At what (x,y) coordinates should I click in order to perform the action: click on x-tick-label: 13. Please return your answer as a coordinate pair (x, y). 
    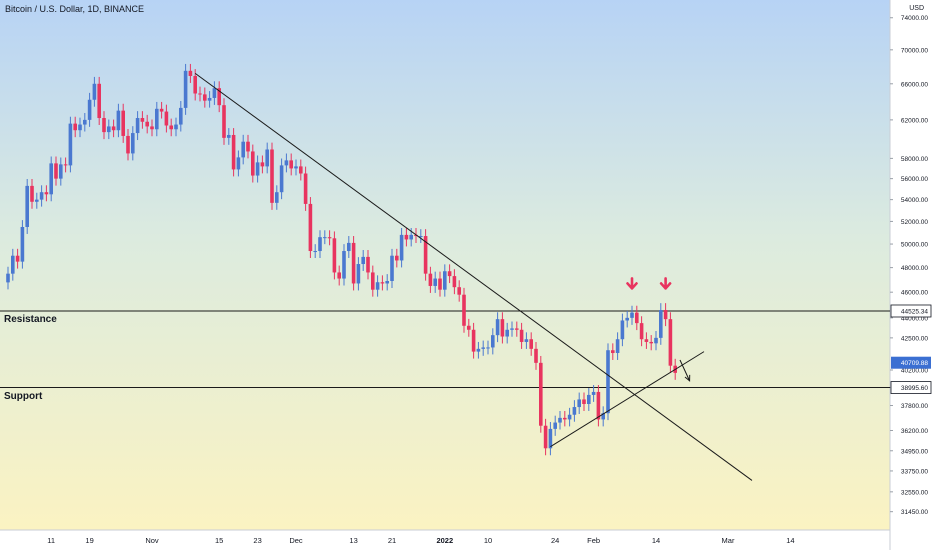
    Looking at the image, I should click on (353, 540).